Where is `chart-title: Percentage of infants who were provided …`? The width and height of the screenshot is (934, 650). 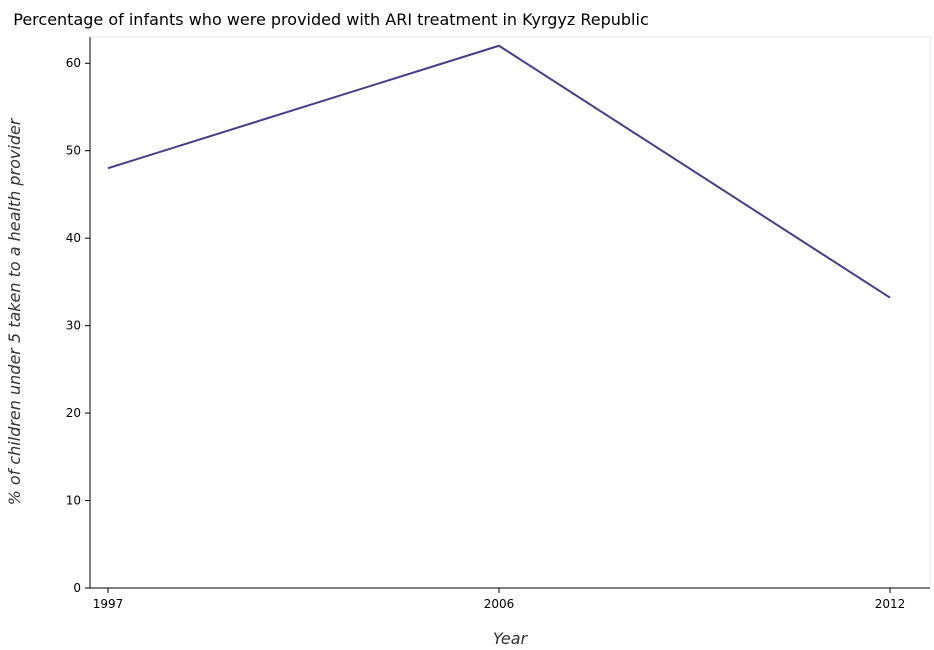
chart-title: Percentage of infants who were provided … is located at coordinates (330, 19).